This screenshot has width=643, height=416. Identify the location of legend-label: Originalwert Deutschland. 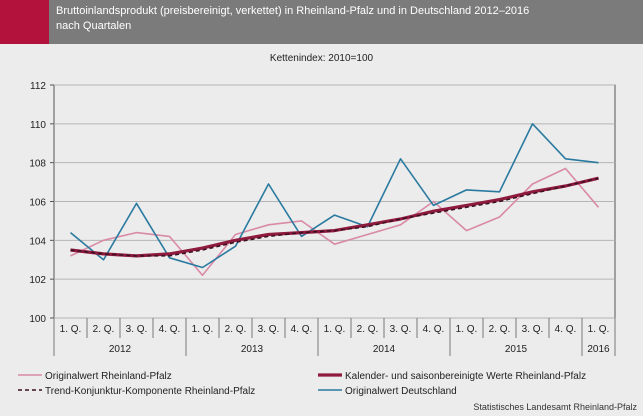
(401, 391).